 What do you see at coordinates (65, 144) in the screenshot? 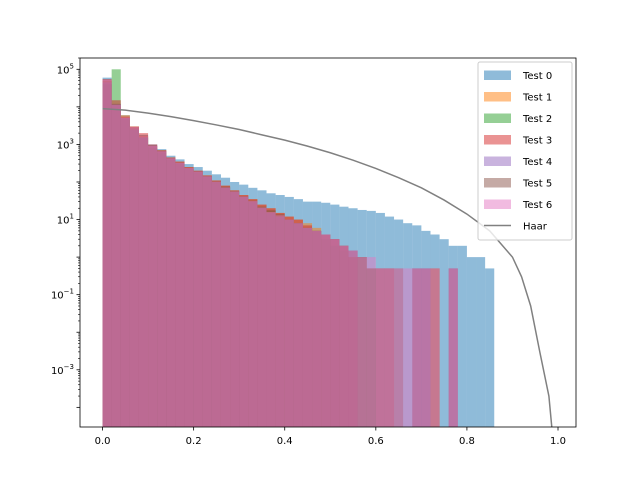
I see `y-tick-label: 10³` at bounding box center [65, 144].